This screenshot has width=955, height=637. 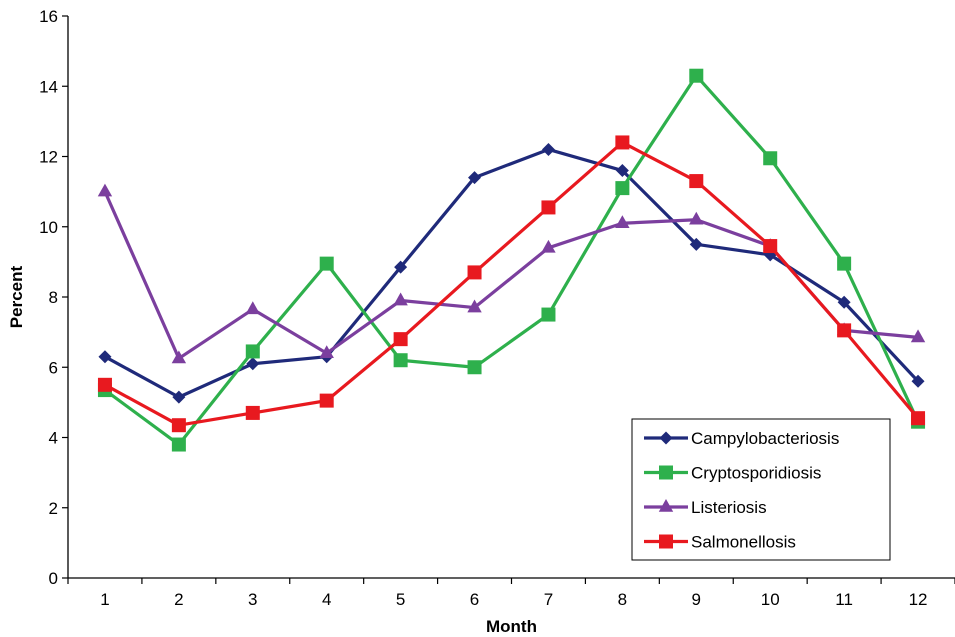 I want to click on x-tick-label: 10, so click(x=770, y=599).